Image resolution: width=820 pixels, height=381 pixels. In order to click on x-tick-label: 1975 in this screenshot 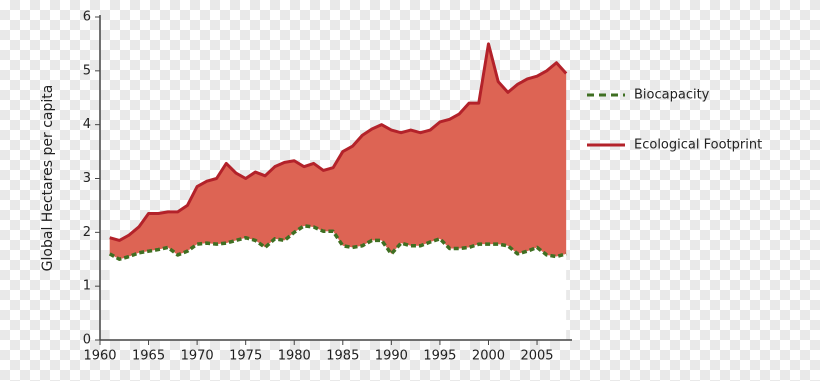, I will do `click(245, 356)`.